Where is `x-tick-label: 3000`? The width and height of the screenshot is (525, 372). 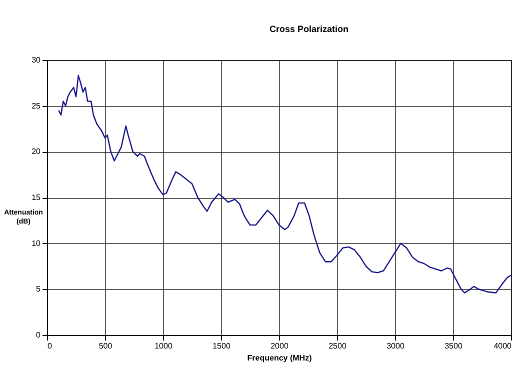 x-tick-label: 3000 is located at coordinates (395, 346).